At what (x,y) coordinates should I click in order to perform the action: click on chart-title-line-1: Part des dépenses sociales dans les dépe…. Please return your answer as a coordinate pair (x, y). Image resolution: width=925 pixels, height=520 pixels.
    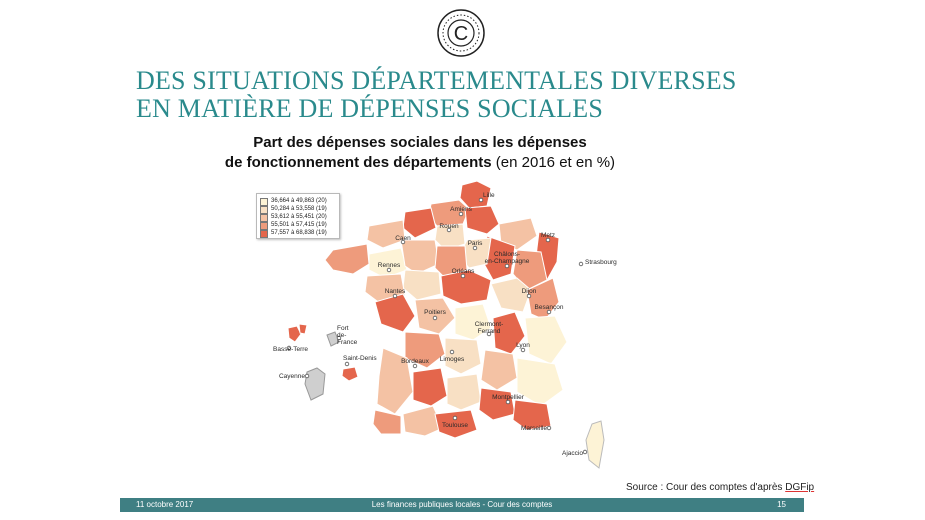
    Looking at the image, I should click on (420, 142).